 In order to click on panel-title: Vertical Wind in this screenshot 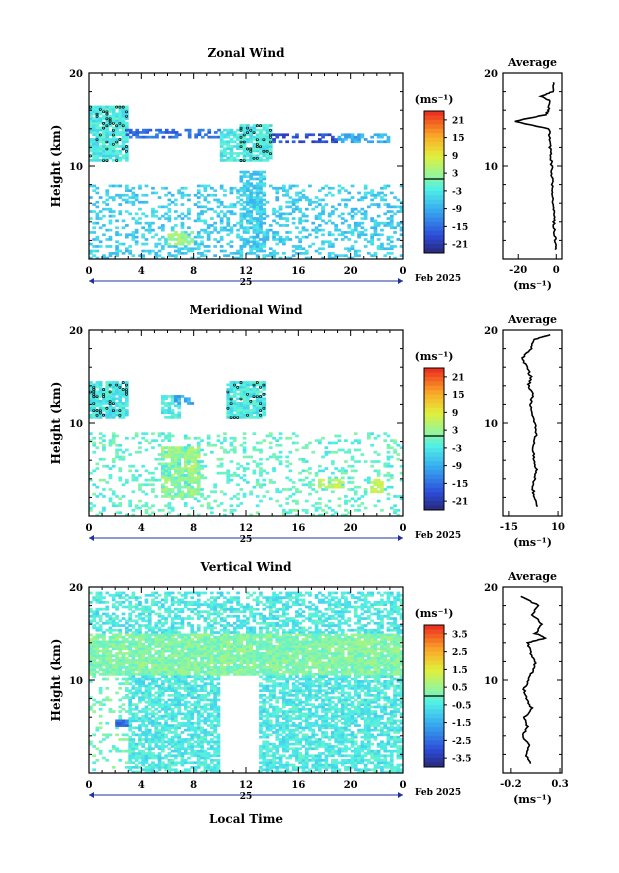, I will do `click(245, 567)`.